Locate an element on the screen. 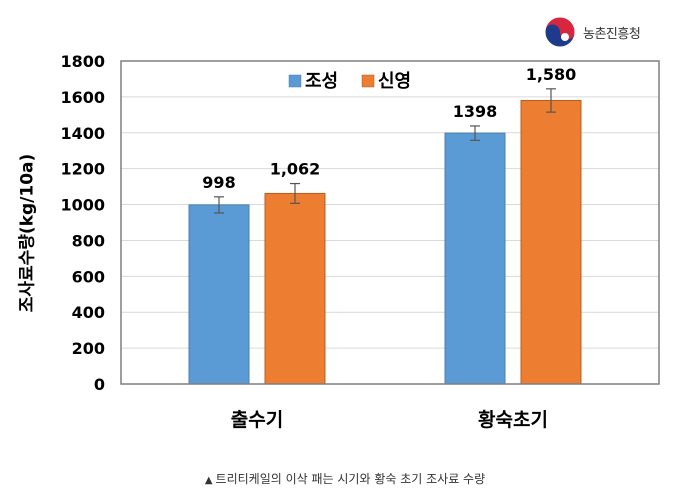 Image resolution: width=690 pixels, height=491 pixels. y-tick-label: 1000 is located at coordinates (82, 205).